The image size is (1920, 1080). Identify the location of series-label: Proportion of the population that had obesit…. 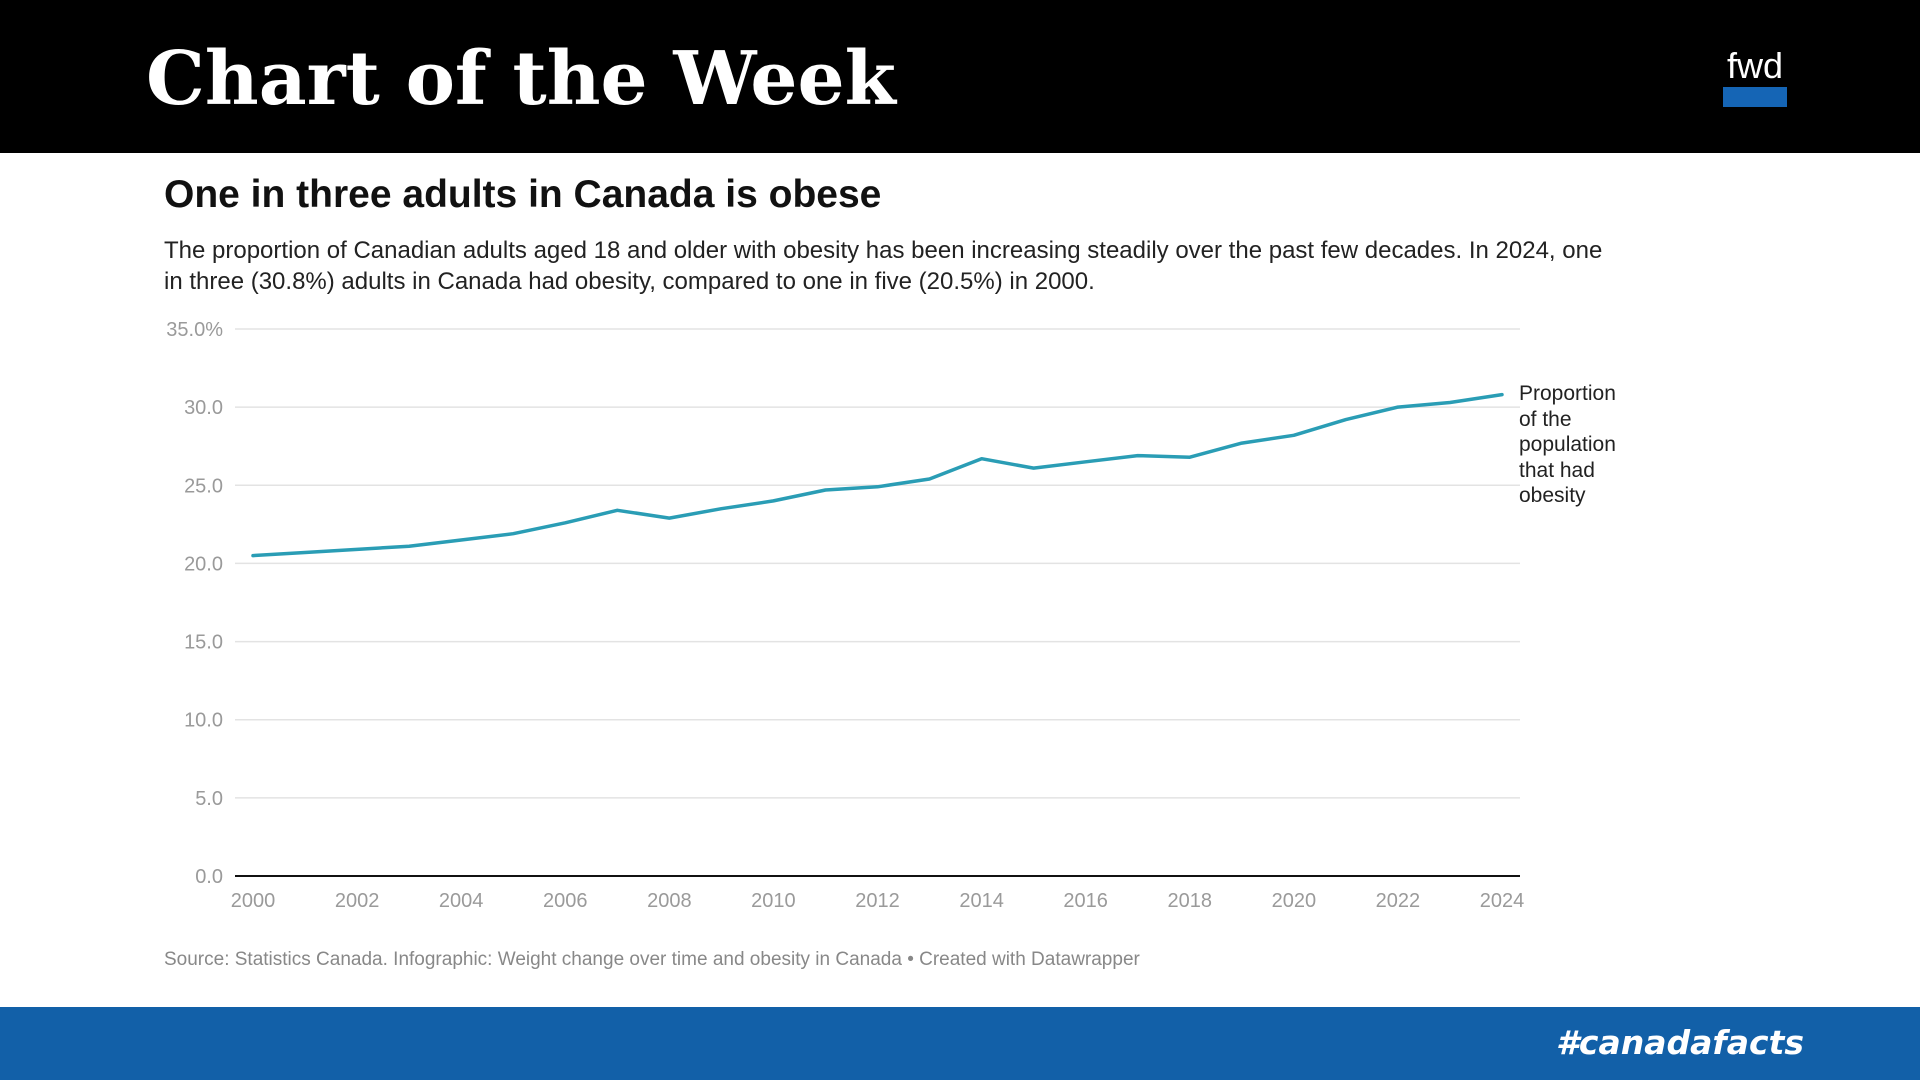
(1589, 445).